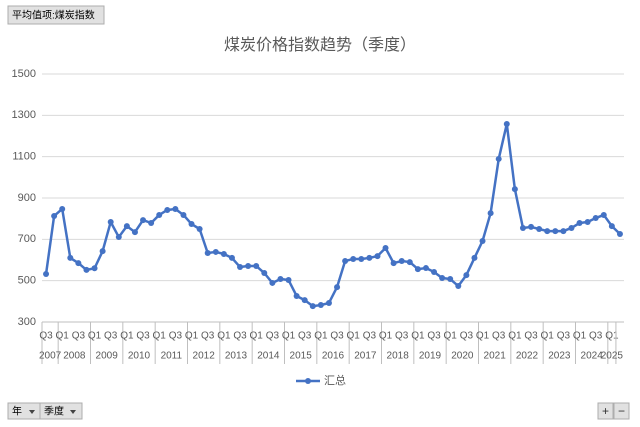  What do you see at coordinates (24, 157) in the screenshot?
I see `y-tick-label: 1100` at bounding box center [24, 157].